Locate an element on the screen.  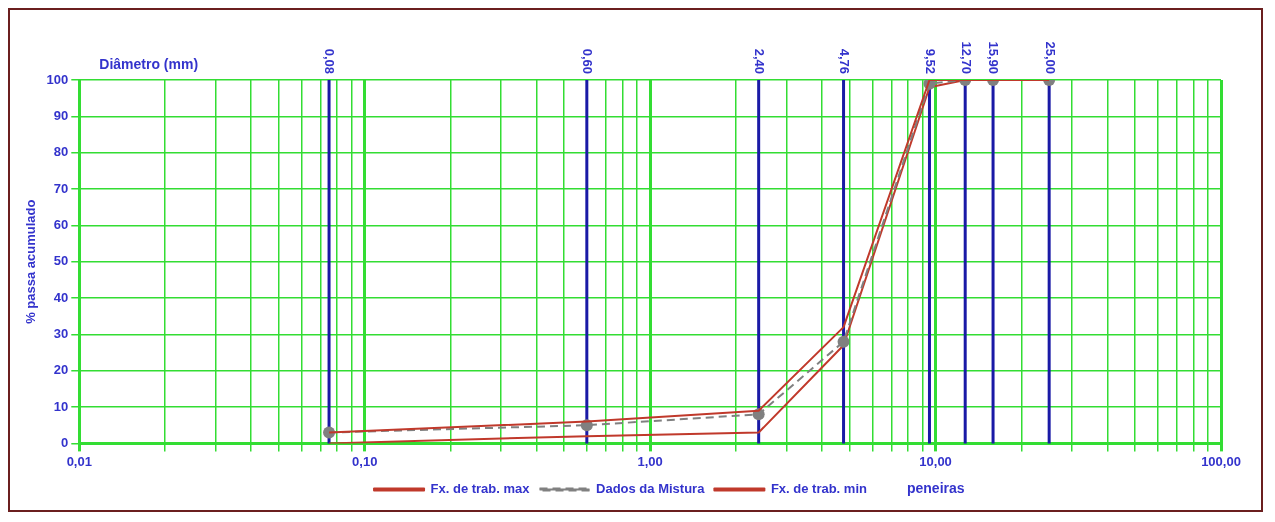
y-tick-label: 40 is located at coordinates (61, 297).